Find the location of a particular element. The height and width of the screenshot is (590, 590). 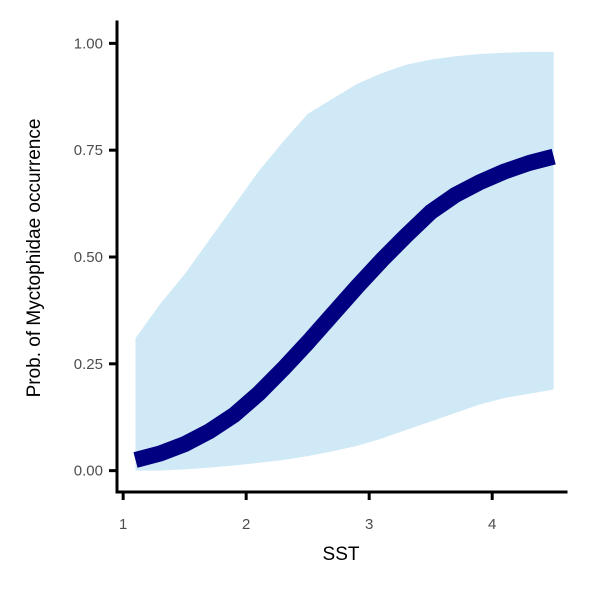

y-tick-label-4: 1.00 is located at coordinates (88, 43).